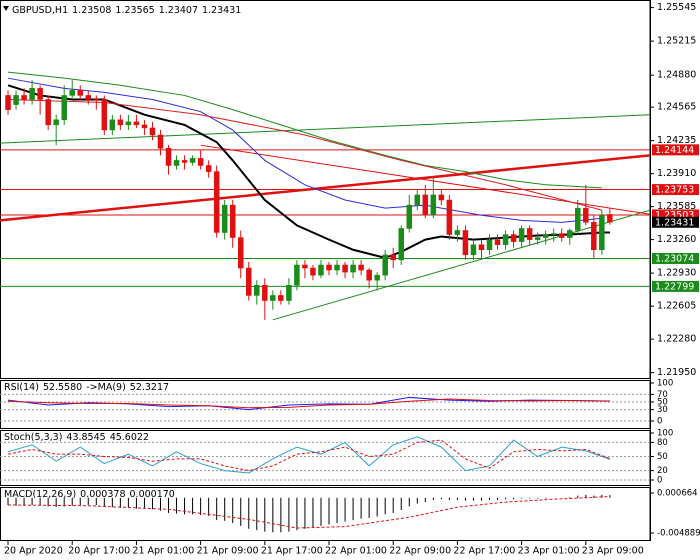 Image resolution: width=700 pixels, height=560 pixels. I want to click on indicator-header: MACD(12,26,9) 0.000378 0.000170, so click(89, 494).